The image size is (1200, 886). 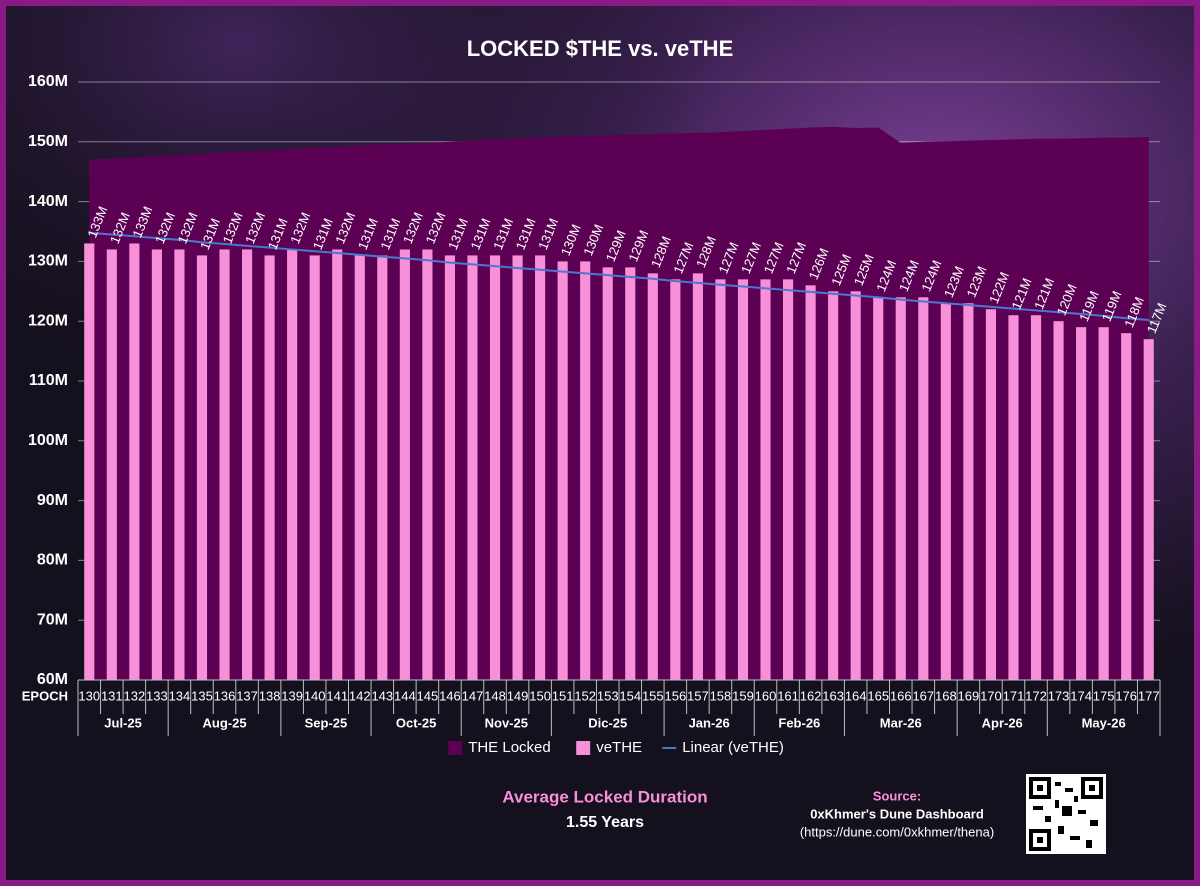 What do you see at coordinates (766, 695) in the screenshot?
I see `x-tick-label: 160` at bounding box center [766, 695].